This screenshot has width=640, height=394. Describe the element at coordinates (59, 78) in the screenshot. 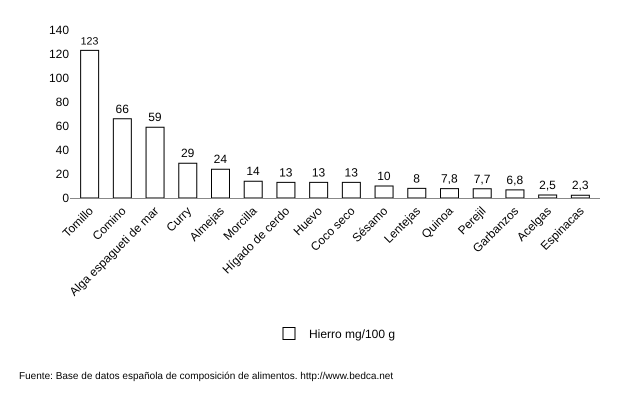

I see `y-tick-label: 100` at that location.